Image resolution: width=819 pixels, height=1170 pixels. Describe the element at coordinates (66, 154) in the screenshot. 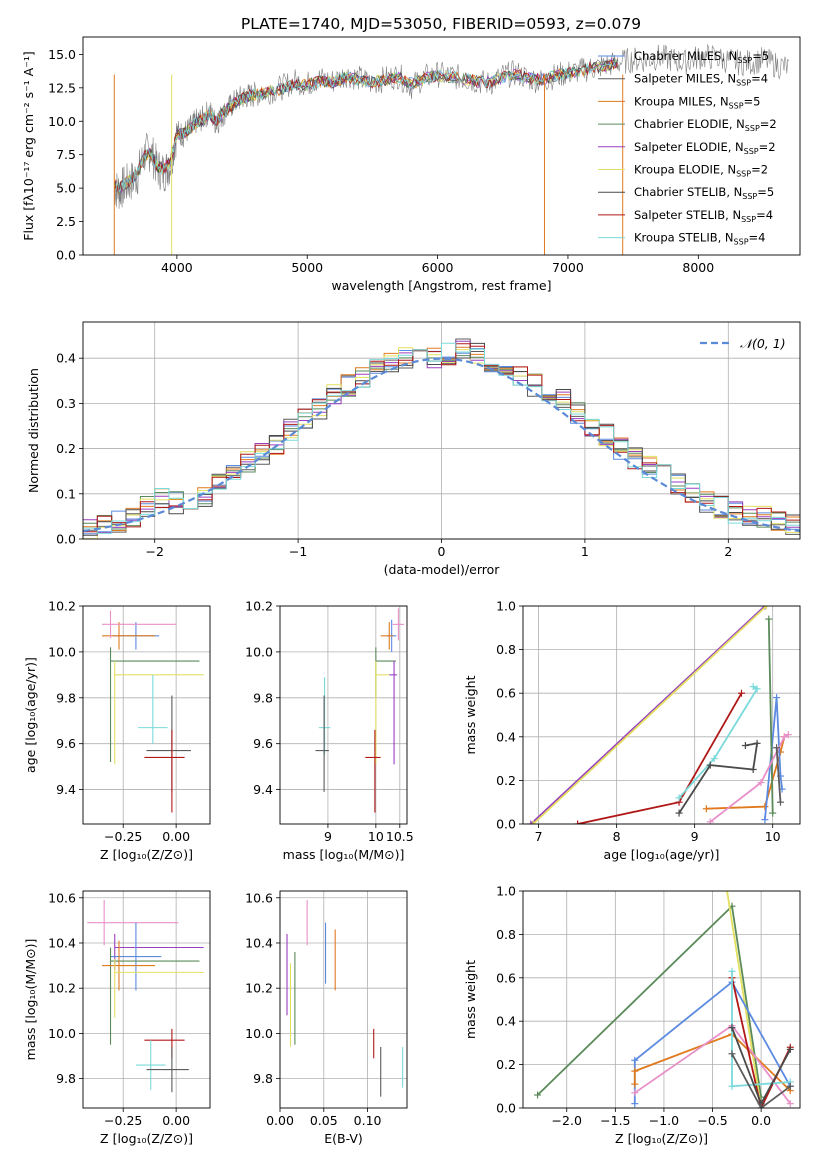

I see `y-tick-label: 7.5` at that location.